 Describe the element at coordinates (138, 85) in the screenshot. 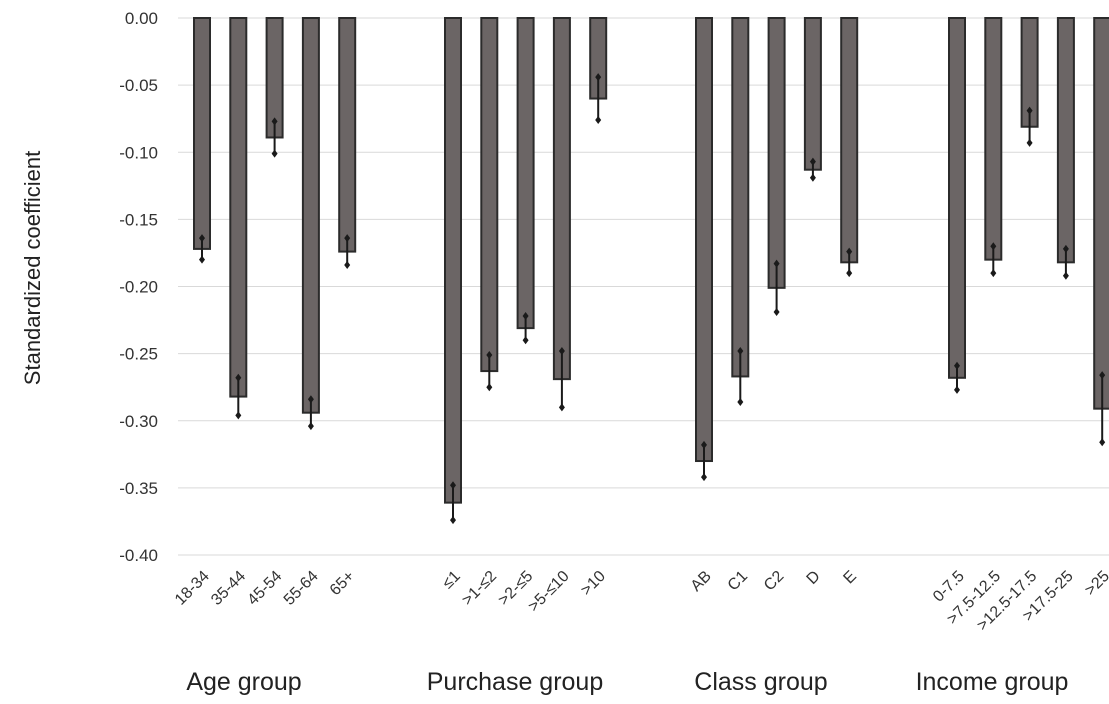

I see `y-tick-label: -0.05` at that location.